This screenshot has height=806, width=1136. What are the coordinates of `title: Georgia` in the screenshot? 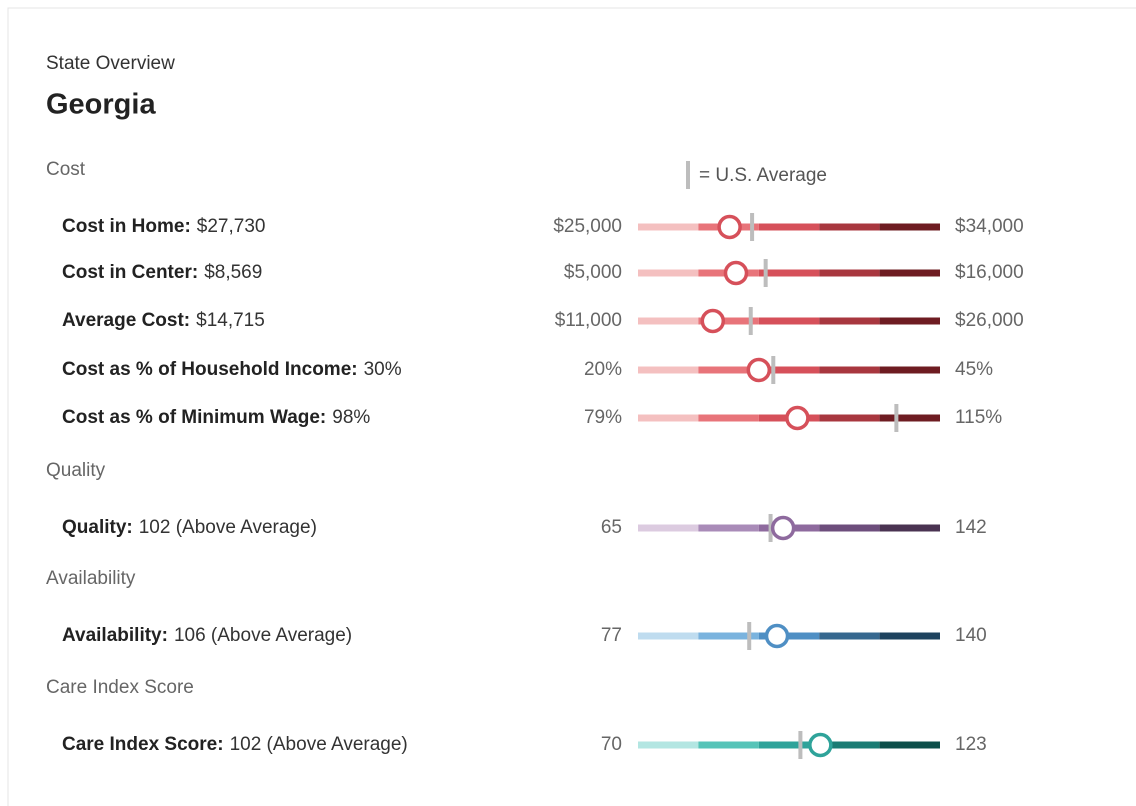 It's located at (101, 105).